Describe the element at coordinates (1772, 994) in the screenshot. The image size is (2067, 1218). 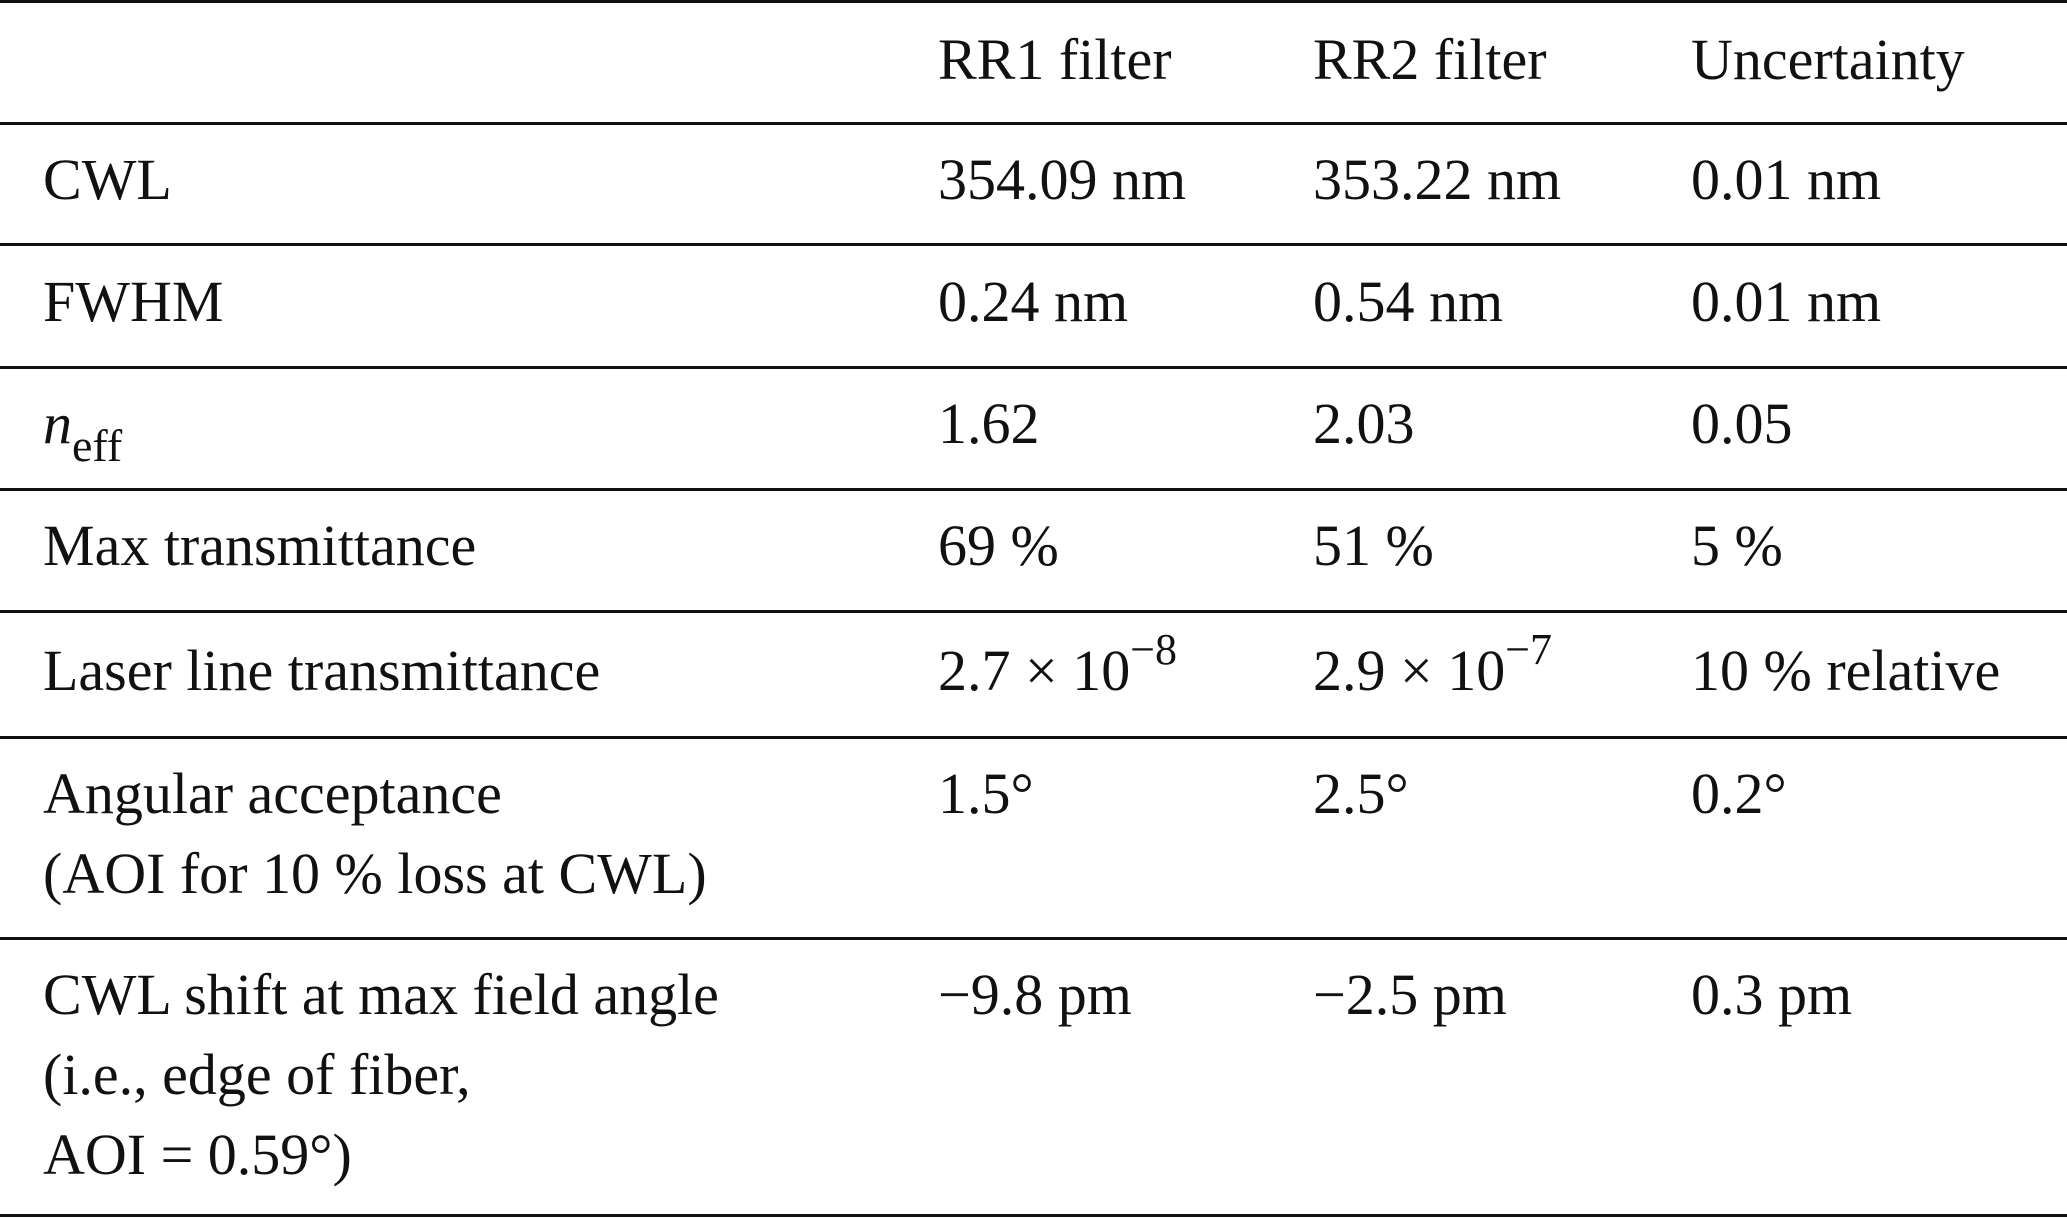
I see `cell-uncertainty-cwl-shift: 0.3 pm` at that location.